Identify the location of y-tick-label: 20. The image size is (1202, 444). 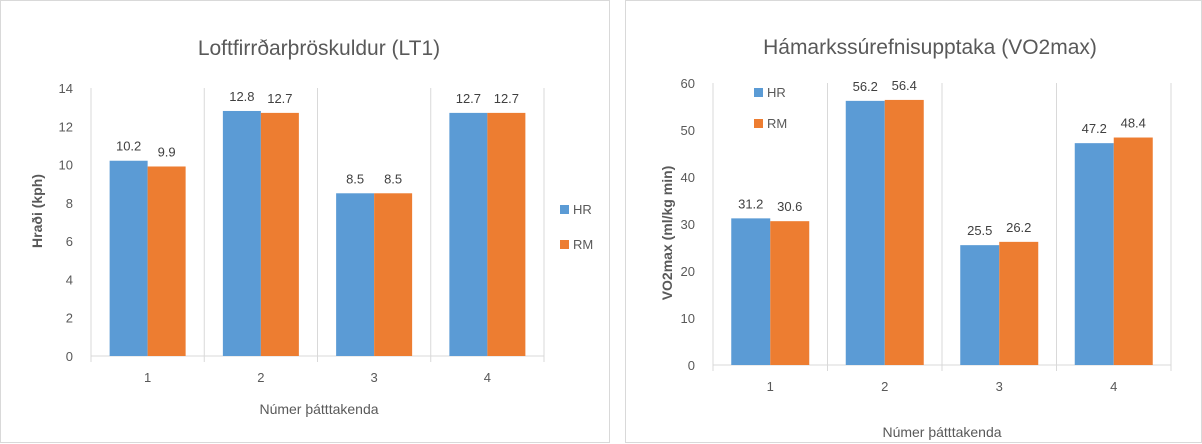
(688, 271).